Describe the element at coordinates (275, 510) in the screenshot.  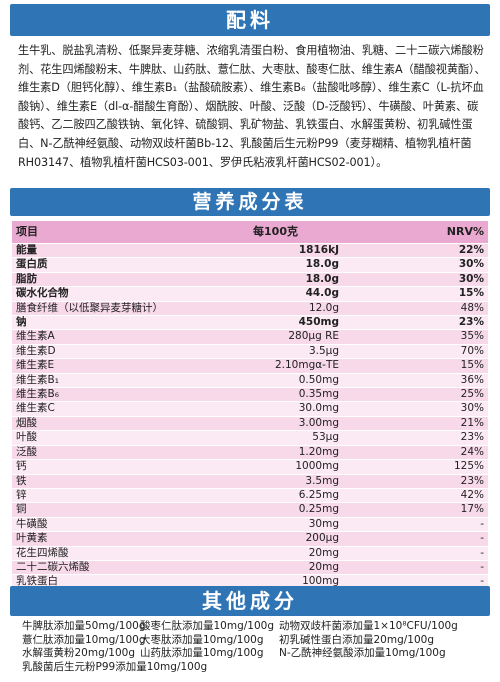
I see `nutrient-amount: 0.25mg` at that location.